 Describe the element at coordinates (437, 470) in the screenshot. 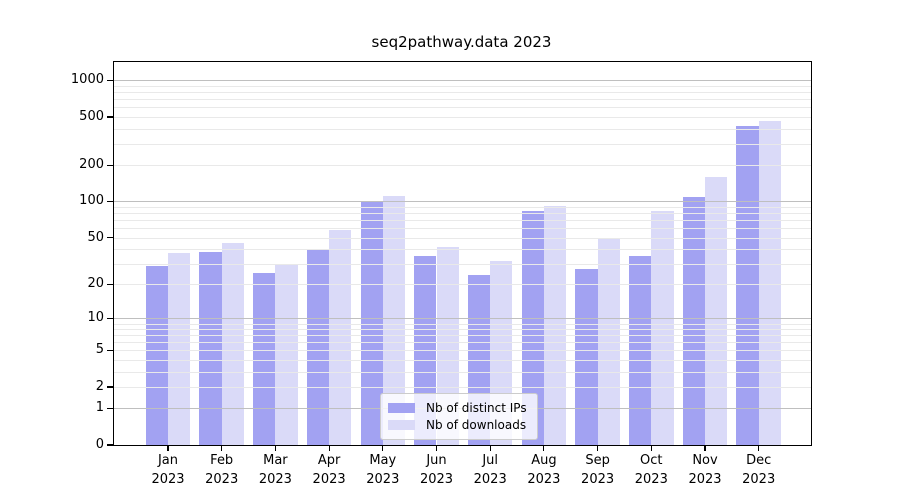

I see `x-tick-label: Jun 2023` at that location.